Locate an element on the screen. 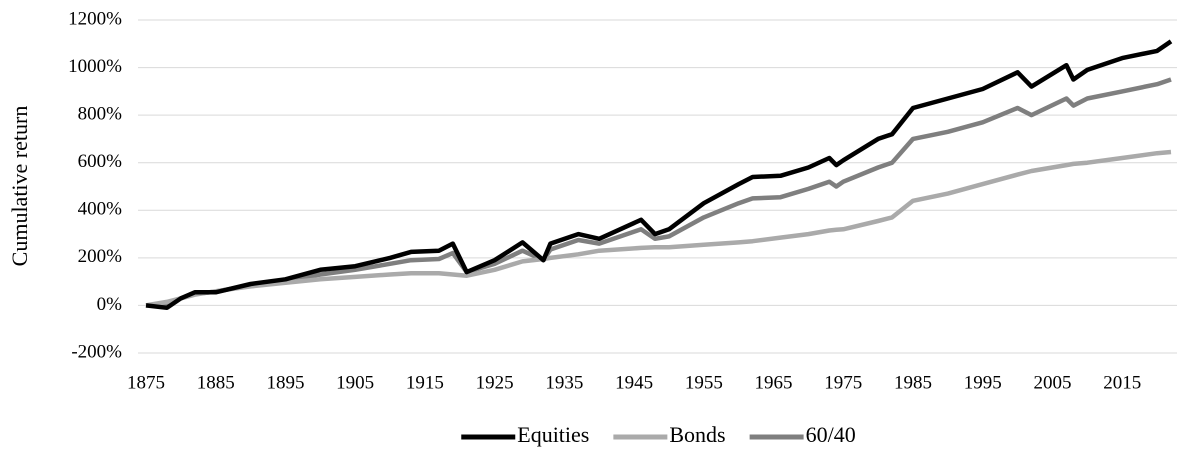  x-tick-label: 1935 is located at coordinates (564, 382).